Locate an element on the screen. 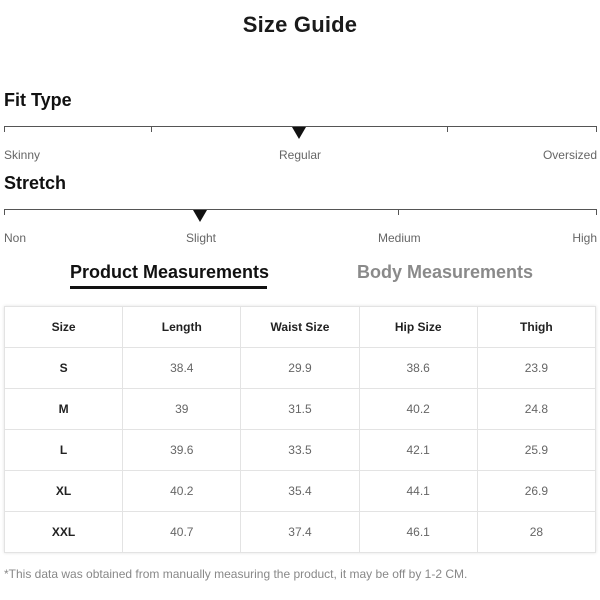  cell-thigh: 28 is located at coordinates (536, 532).